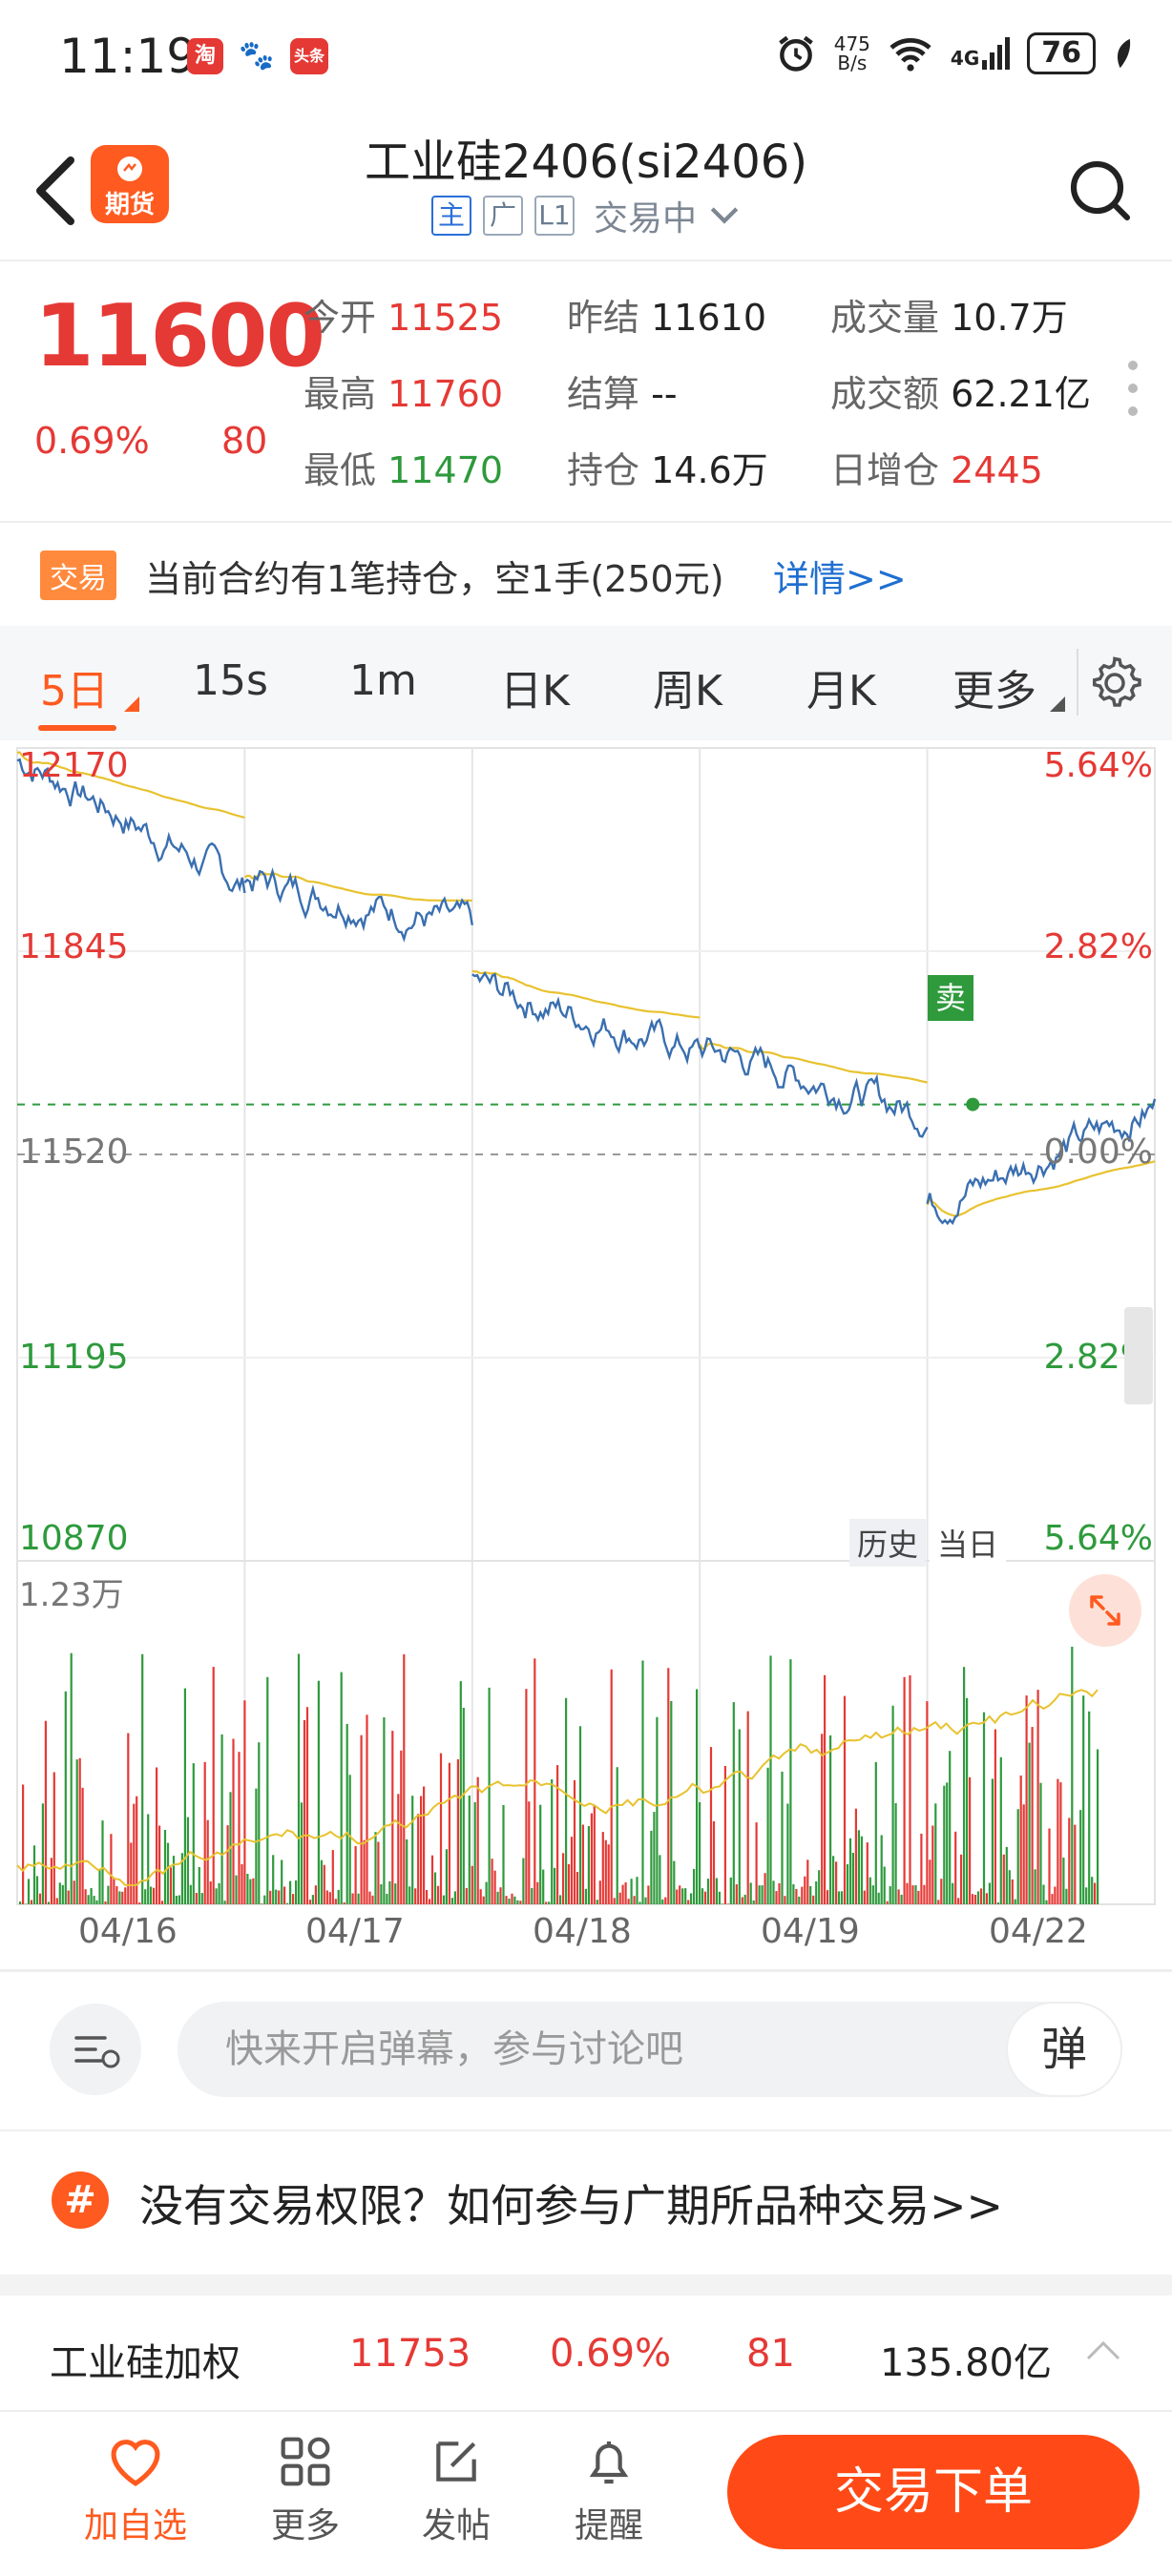 The height and width of the screenshot is (2576, 1172). What do you see at coordinates (667, 470) in the screenshot?
I see `stat-open-interest: 持仓 14.6万` at bounding box center [667, 470].